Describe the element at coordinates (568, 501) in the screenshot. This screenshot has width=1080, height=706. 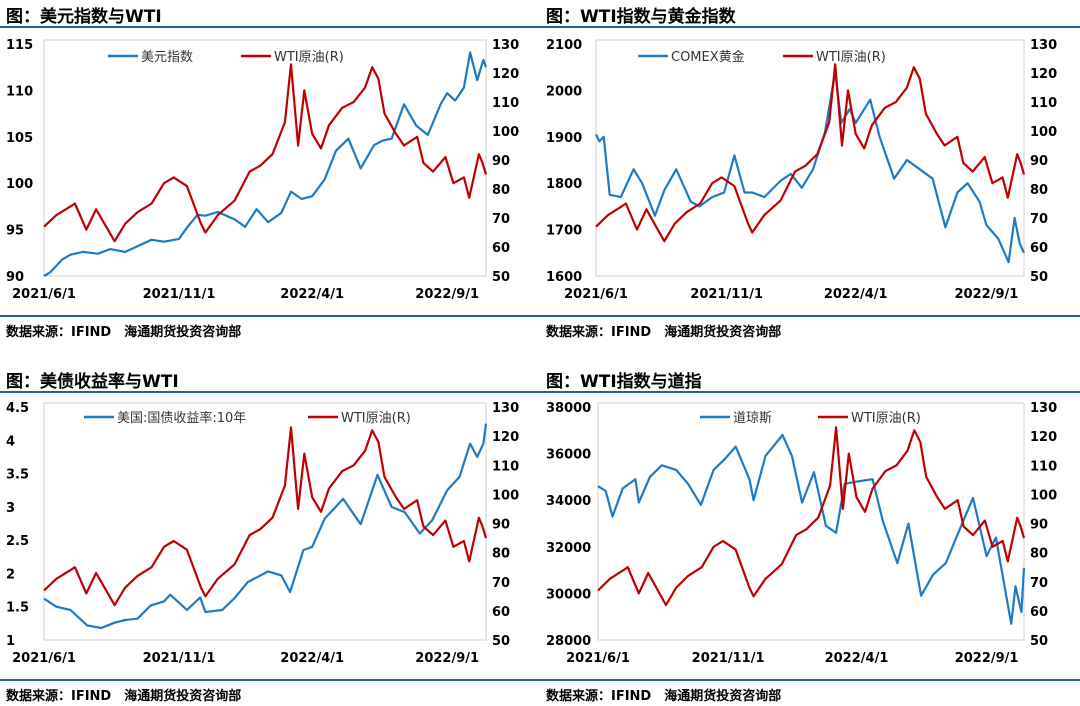
I see `left-axis-tick-label: 34000` at that location.